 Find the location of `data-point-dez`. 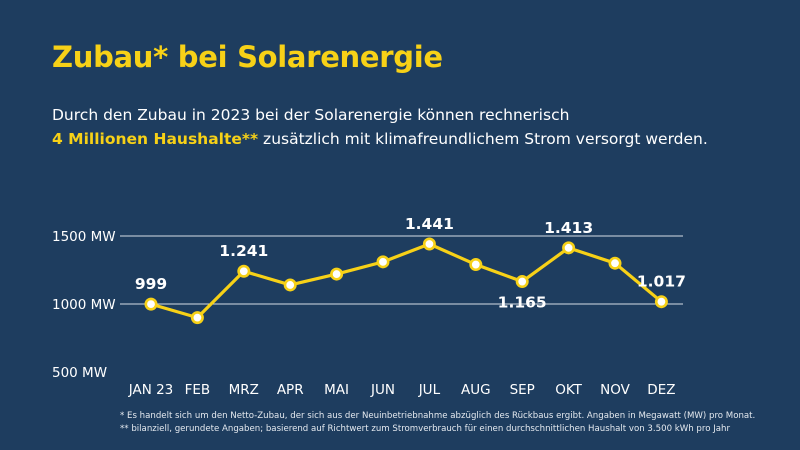

data-point-dez is located at coordinates (661, 302).